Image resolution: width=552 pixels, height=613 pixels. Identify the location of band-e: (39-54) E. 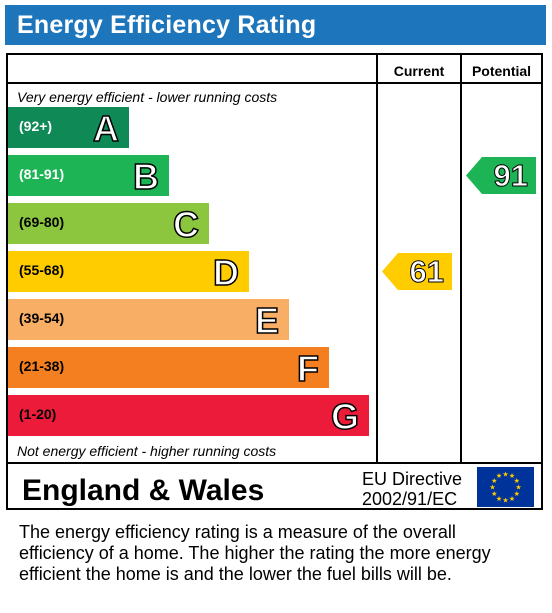
(148, 320).